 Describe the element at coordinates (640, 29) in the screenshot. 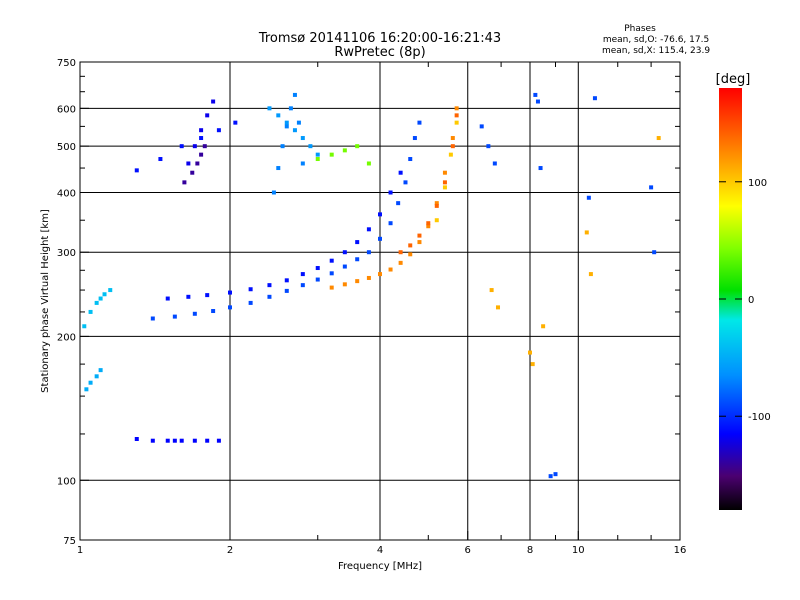

I see `stats-heading: Phases` at that location.